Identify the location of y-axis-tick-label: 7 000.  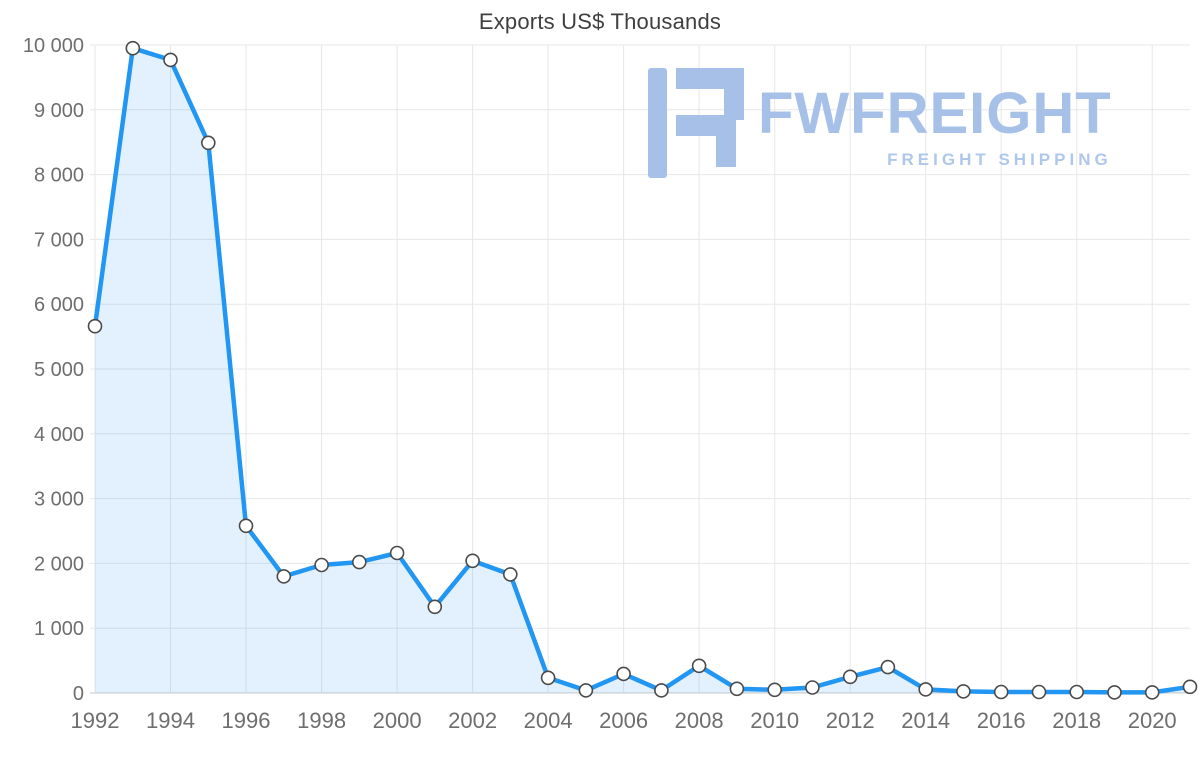
(59, 240).